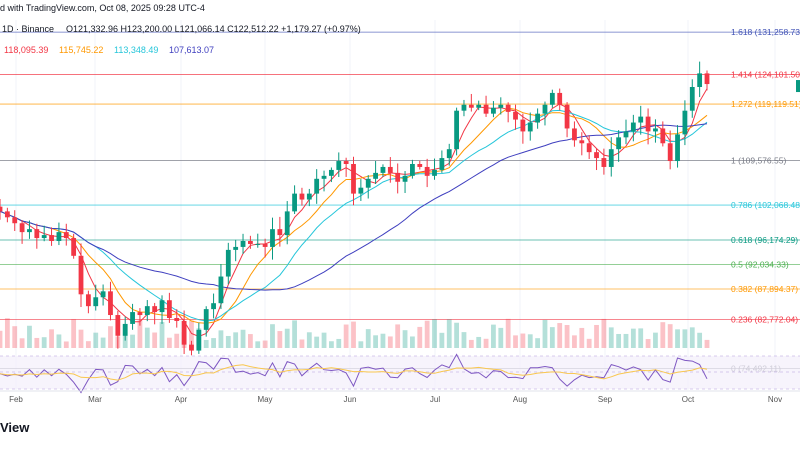 This screenshot has height=450, width=800. Describe the element at coordinates (109, 50) in the screenshot. I see `ma-values-legend: 118,095.39 115,745.22 113,348.49 107,613.07` at that location.